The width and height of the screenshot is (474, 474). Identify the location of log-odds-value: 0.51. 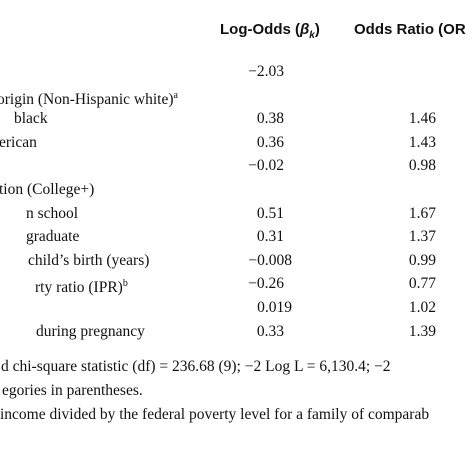
(270, 213).